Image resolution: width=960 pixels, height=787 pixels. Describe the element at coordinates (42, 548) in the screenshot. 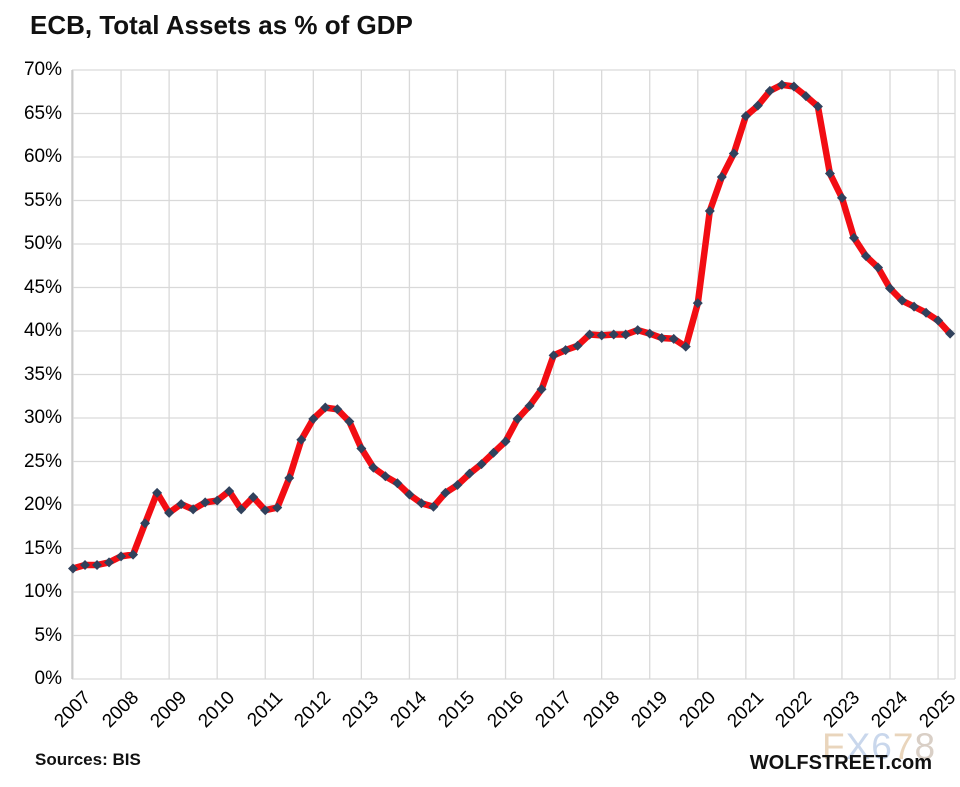

I see `y-tick-label: 15%` at that location.